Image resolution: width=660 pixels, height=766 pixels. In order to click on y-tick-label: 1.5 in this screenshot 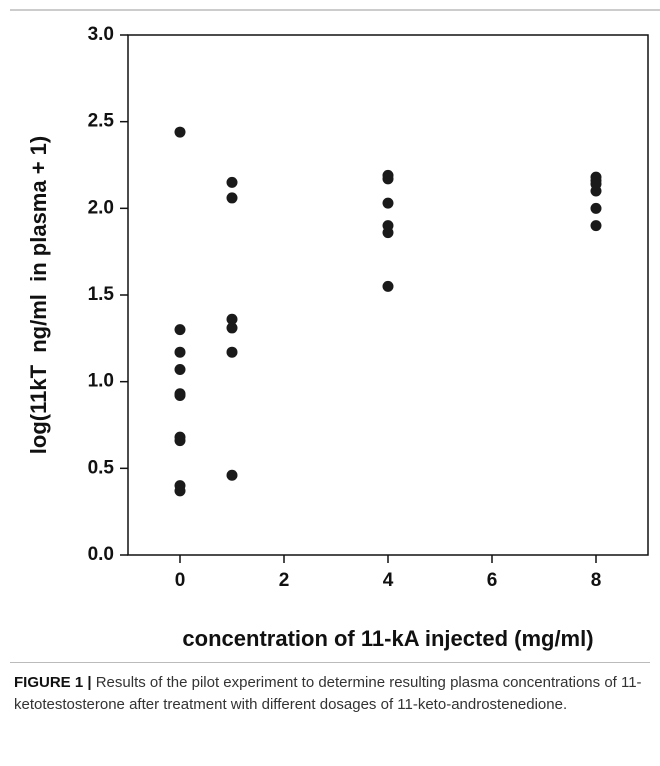, I will do `click(101, 294)`.